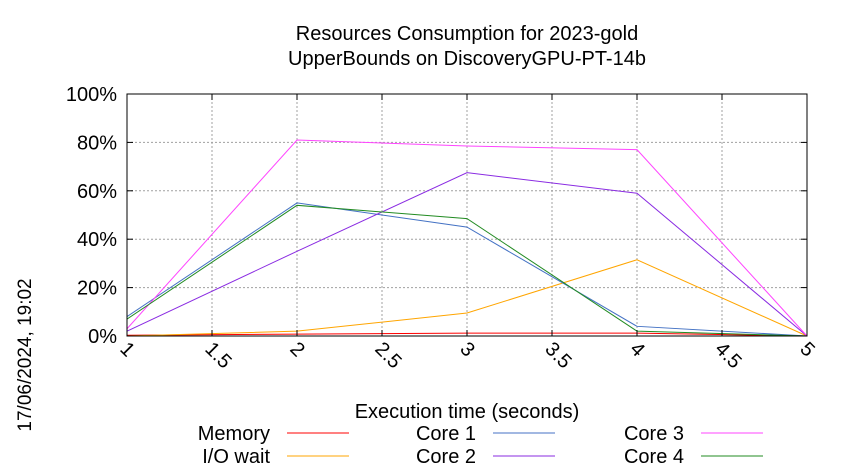 The width and height of the screenshot is (850, 475). What do you see at coordinates (446, 434) in the screenshot?
I see `legend-label-core-1: Core 1` at bounding box center [446, 434].